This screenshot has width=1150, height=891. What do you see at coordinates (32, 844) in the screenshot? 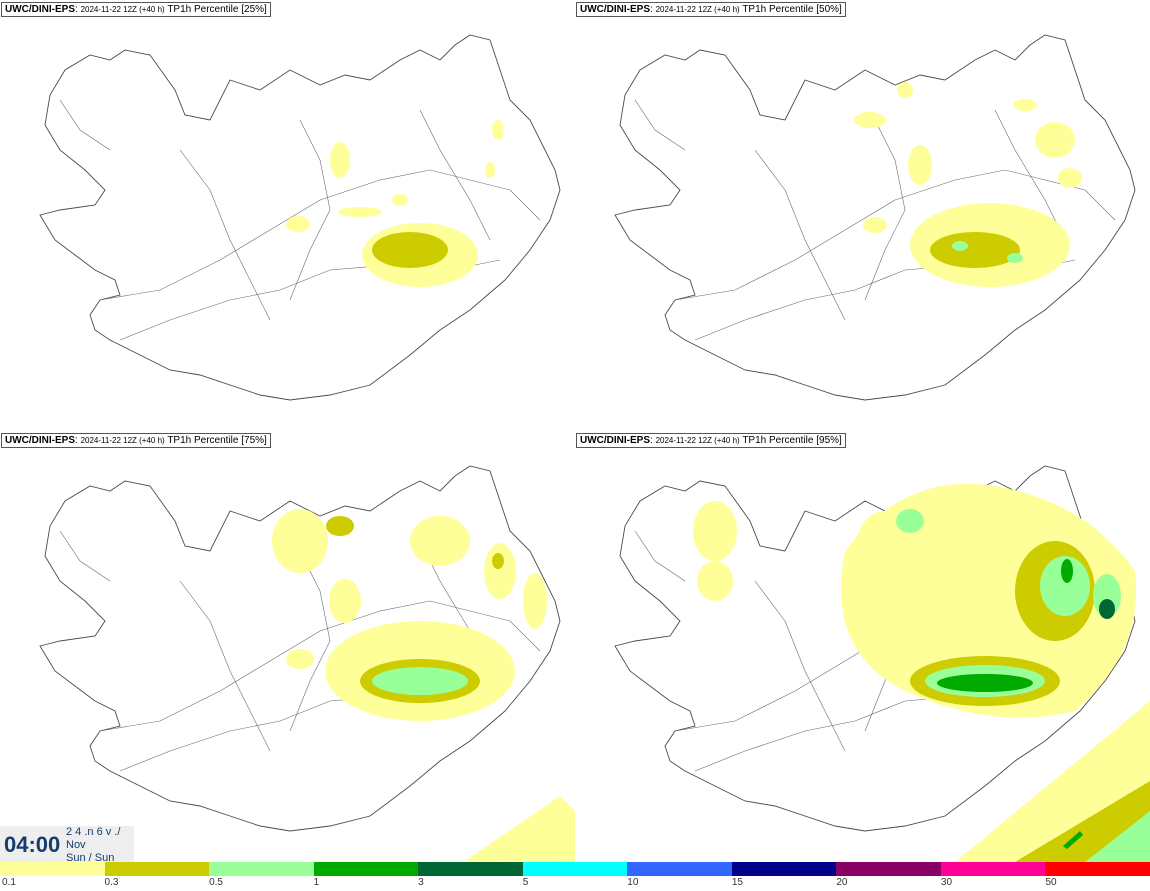
I see `valid-time: 04:00` at bounding box center [32, 844].